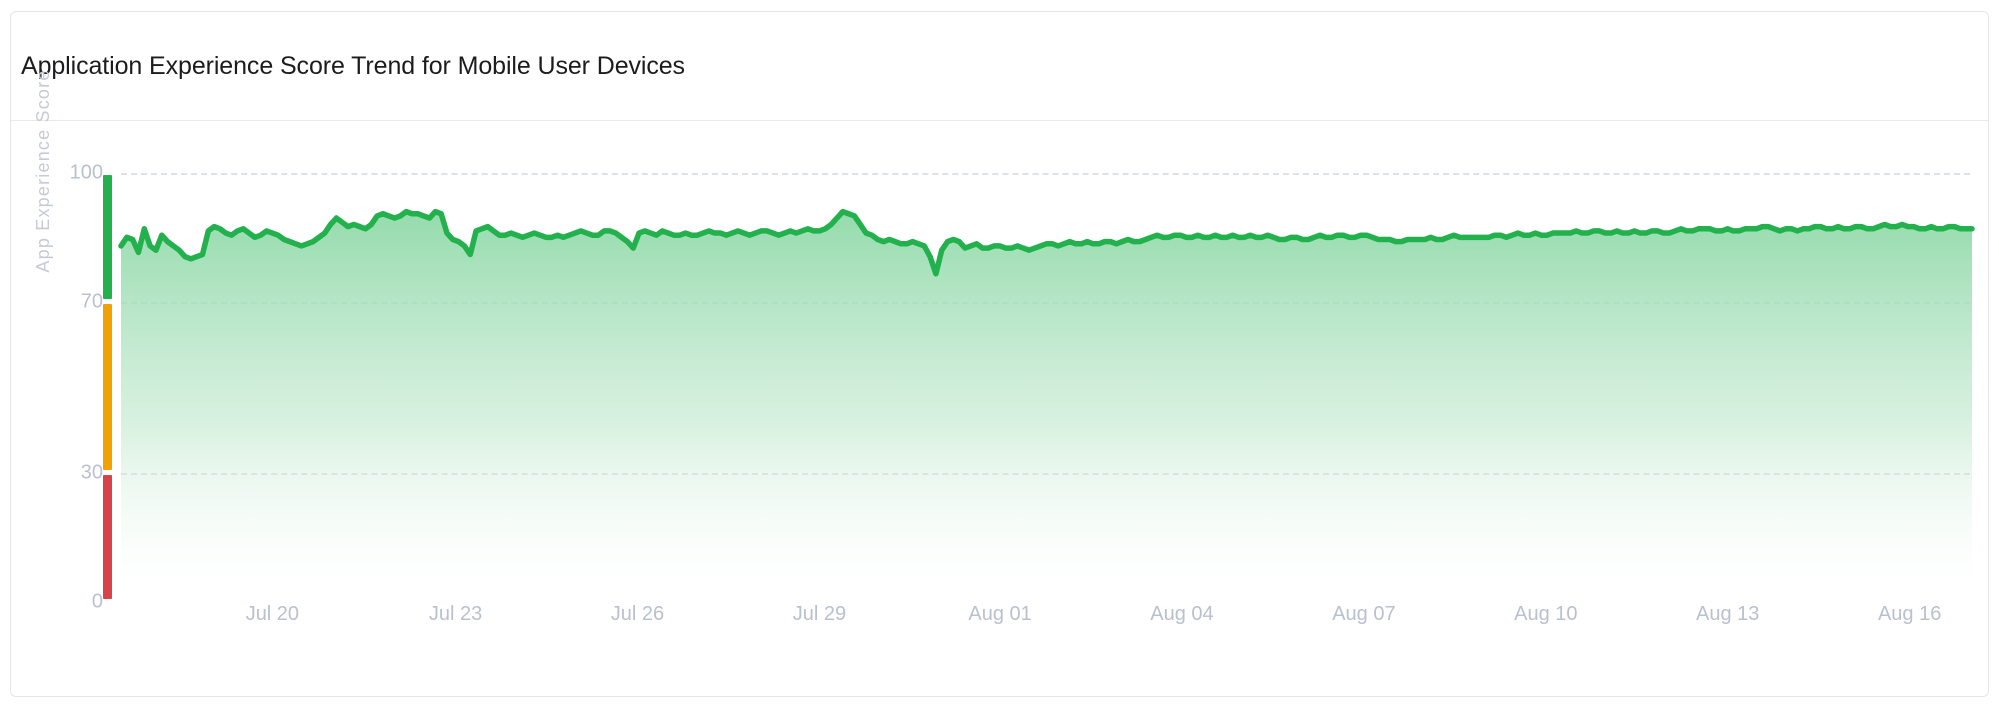 This screenshot has width=1999, height=708. What do you see at coordinates (107, 537) in the screenshot?
I see `threshold-band-poor` at bounding box center [107, 537].